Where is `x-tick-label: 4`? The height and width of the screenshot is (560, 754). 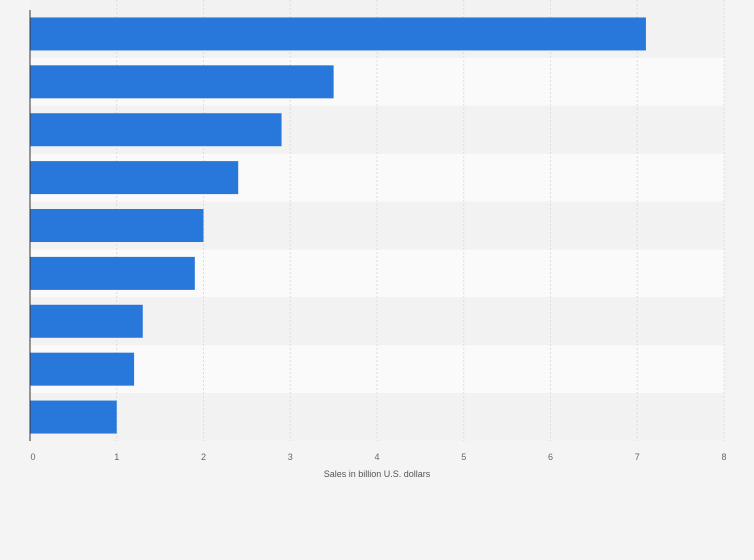 x-tick-label: 4 is located at coordinates (376, 457).